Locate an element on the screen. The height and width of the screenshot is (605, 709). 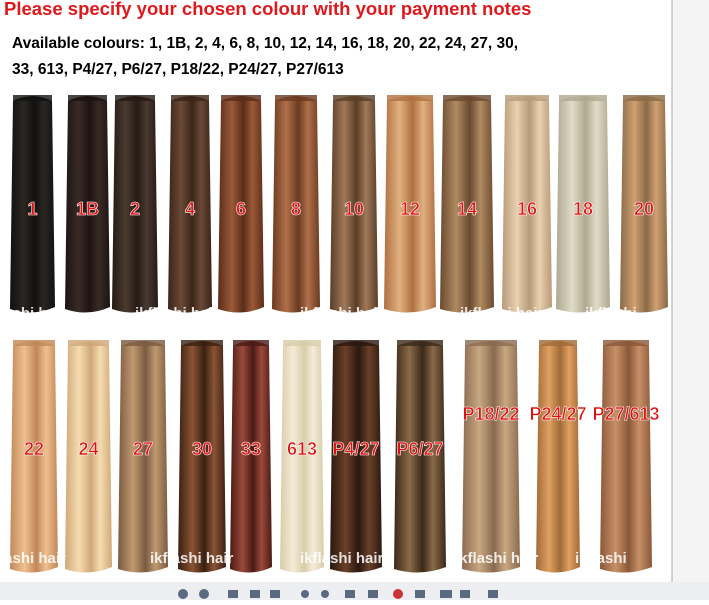
colour-label: 12 is located at coordinates (410, 209).